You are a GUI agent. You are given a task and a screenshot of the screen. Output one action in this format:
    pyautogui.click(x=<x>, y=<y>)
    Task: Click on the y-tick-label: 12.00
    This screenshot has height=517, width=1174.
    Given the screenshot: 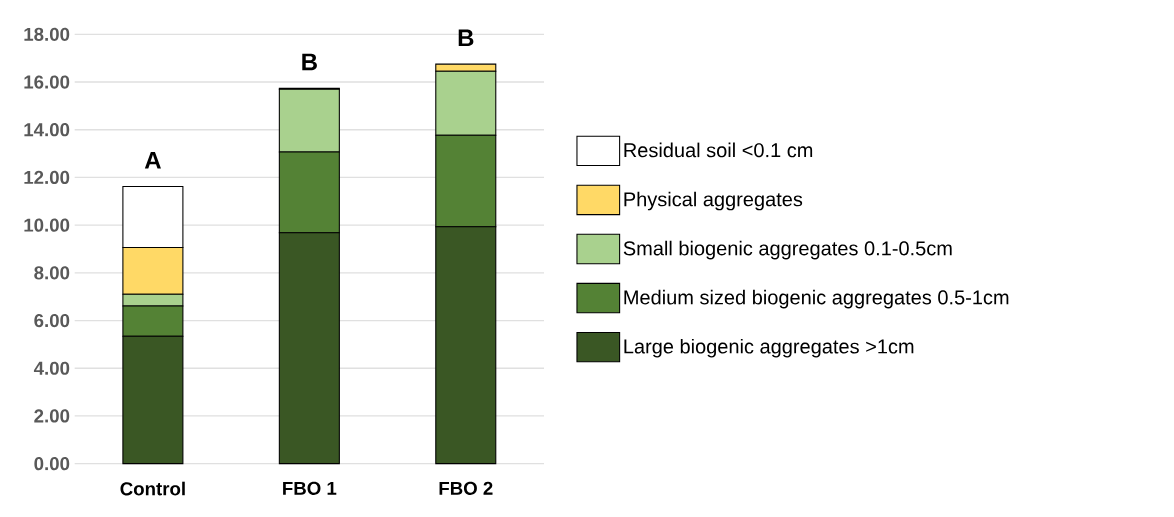 What is the action you would take?
    pyautogui.click(x=47, y=177)
    